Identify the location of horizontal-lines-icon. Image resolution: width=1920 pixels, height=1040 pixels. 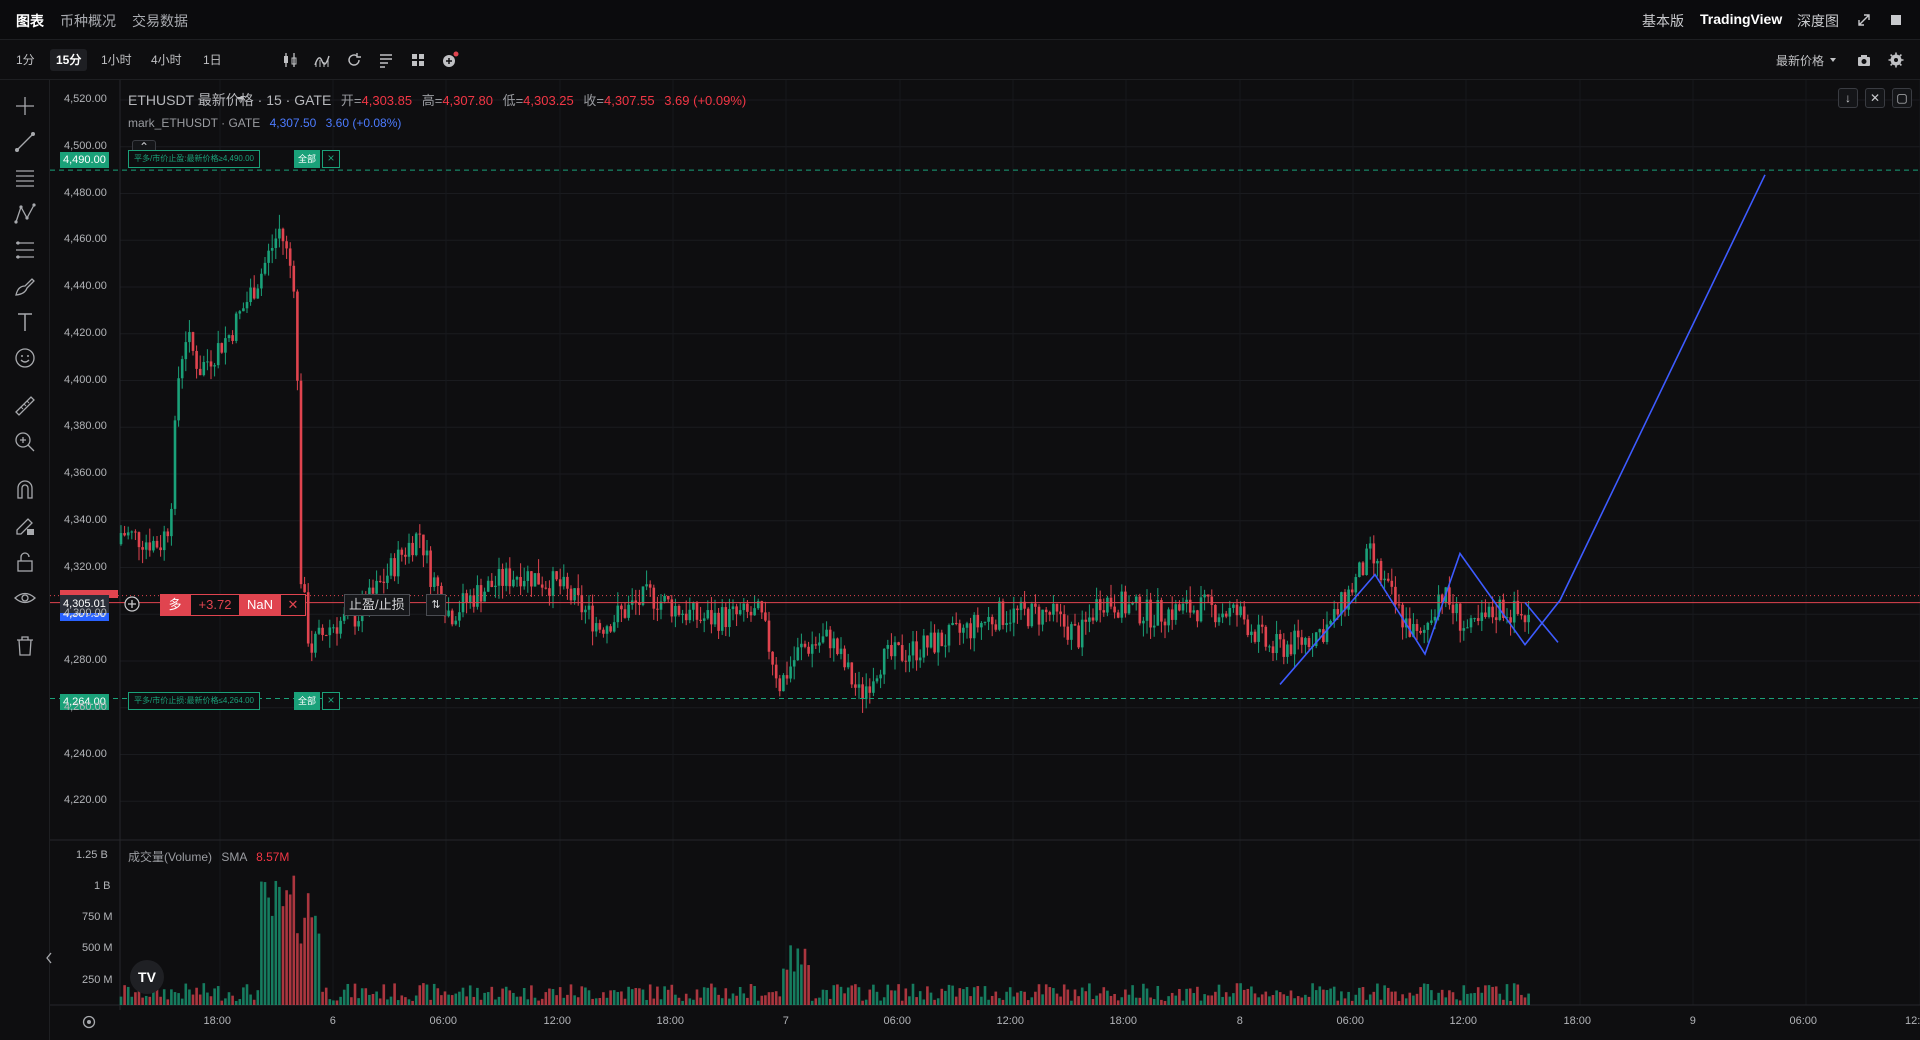
(25, 178).